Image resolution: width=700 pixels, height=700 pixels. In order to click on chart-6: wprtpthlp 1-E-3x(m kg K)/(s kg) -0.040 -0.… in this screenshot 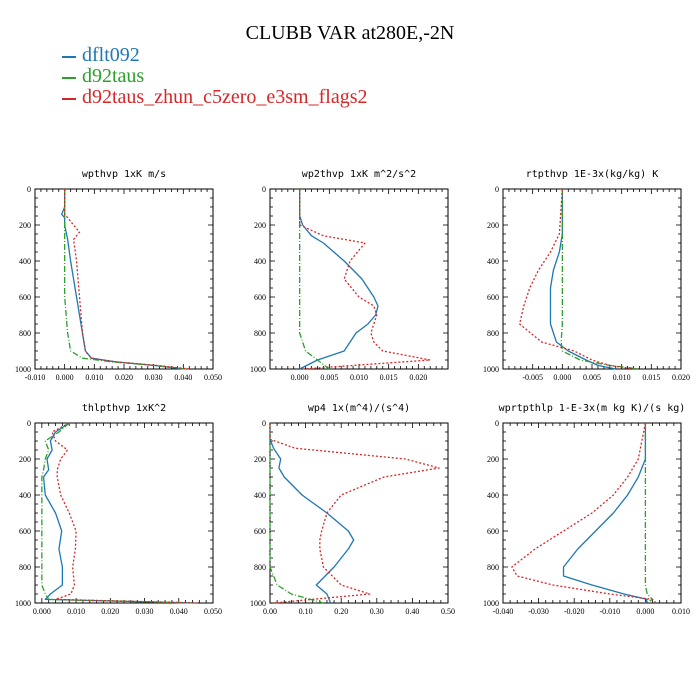, I will do `click(586, 509)`.